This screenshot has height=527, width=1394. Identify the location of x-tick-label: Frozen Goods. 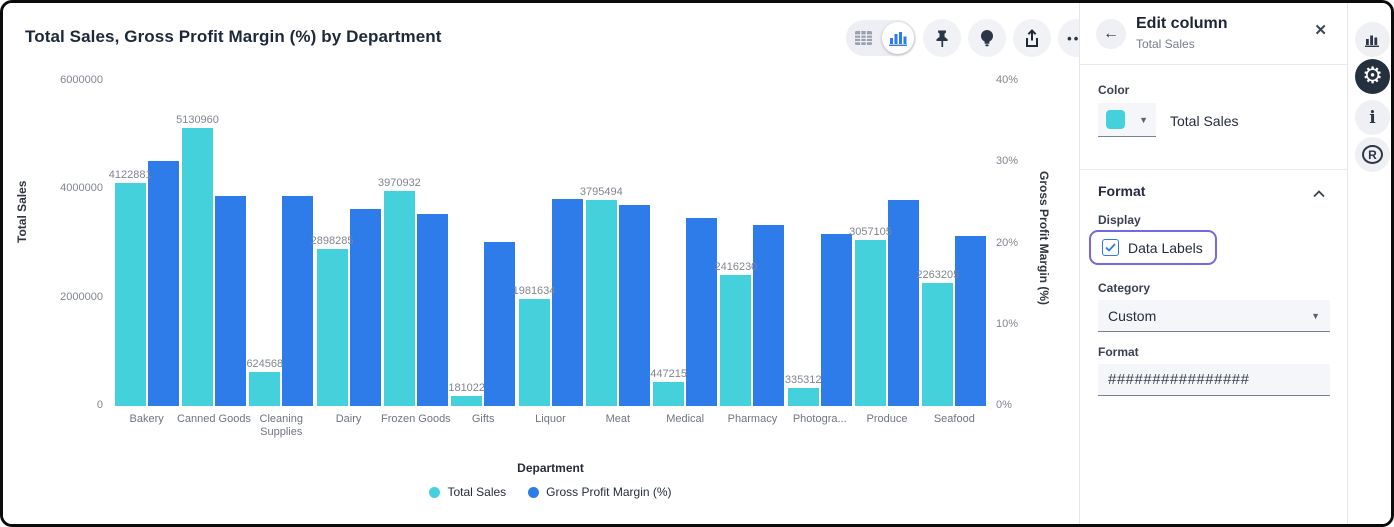
(415, 419).